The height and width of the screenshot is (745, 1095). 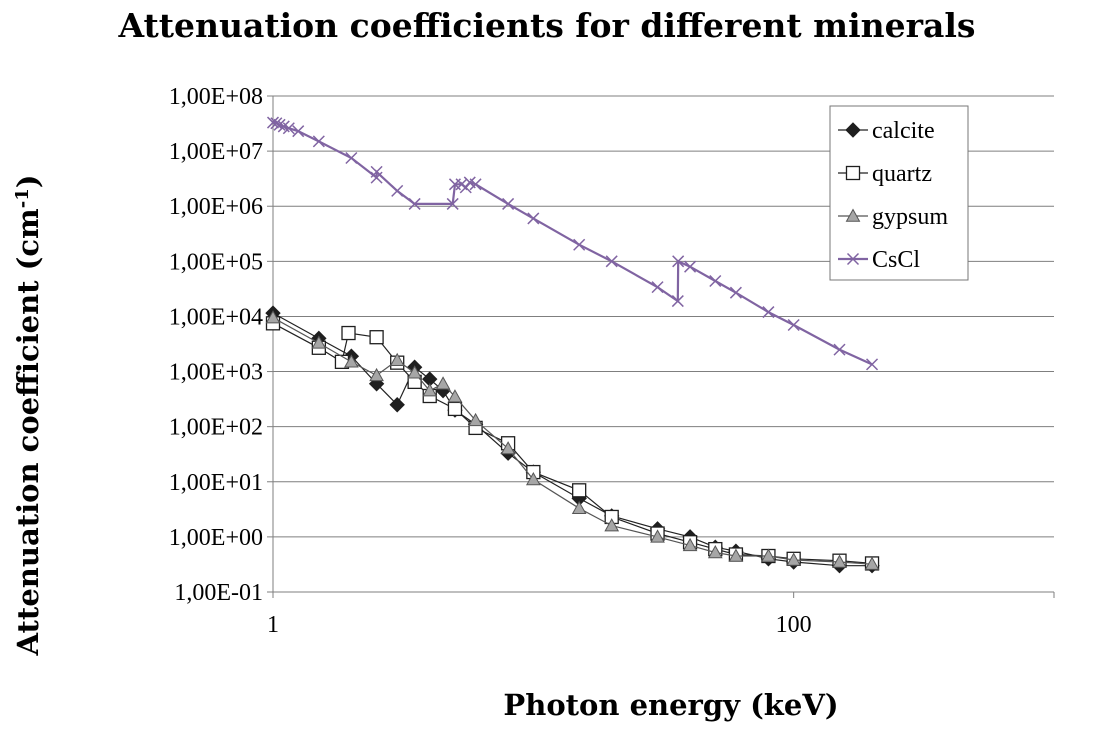 I want to click on y-axis-title: Attenuation coefficient (cm-1), so click(x=28, y=416).